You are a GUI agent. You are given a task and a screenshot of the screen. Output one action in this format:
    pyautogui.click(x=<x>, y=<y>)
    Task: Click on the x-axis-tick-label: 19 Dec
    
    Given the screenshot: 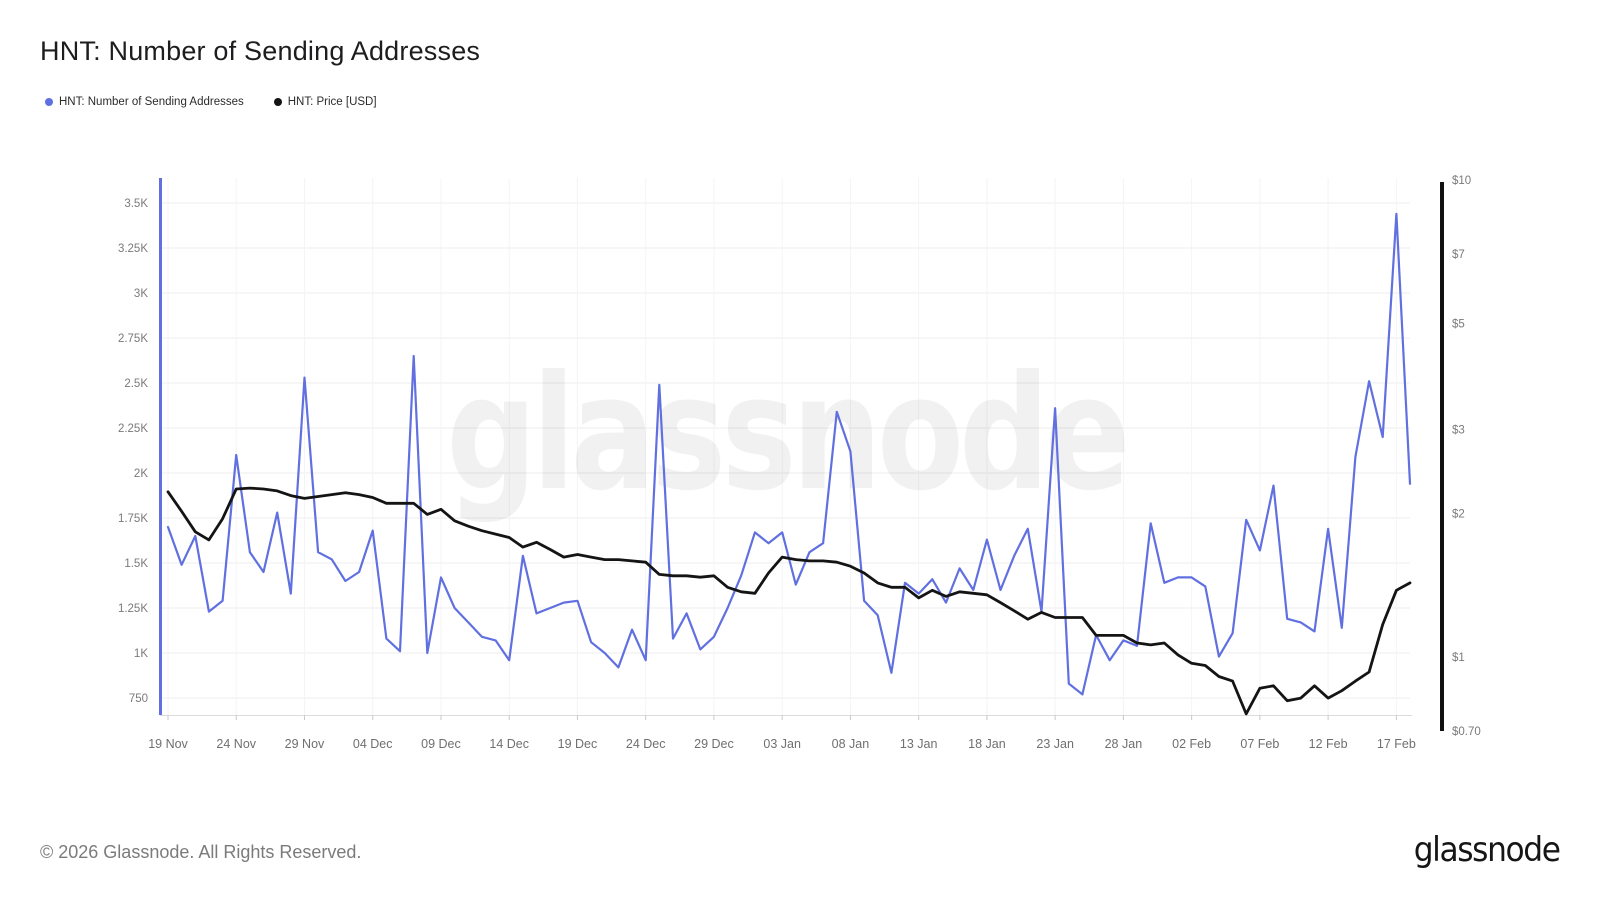 What is the action you would take?
    pyautogui.click(x=578, y=744)
    